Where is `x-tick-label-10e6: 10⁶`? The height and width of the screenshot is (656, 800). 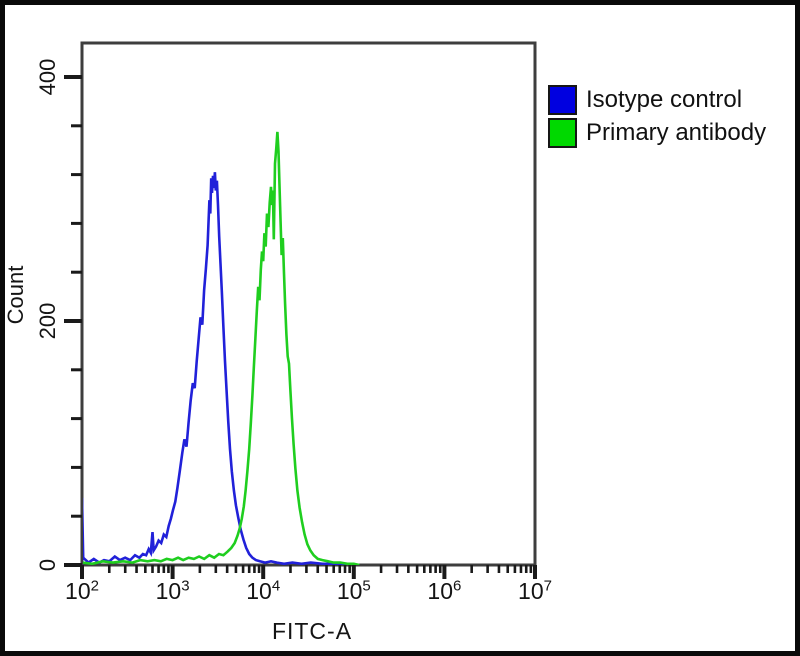 x-tick-label-10e6: 10⁶ is located at coordinates (444, 590).